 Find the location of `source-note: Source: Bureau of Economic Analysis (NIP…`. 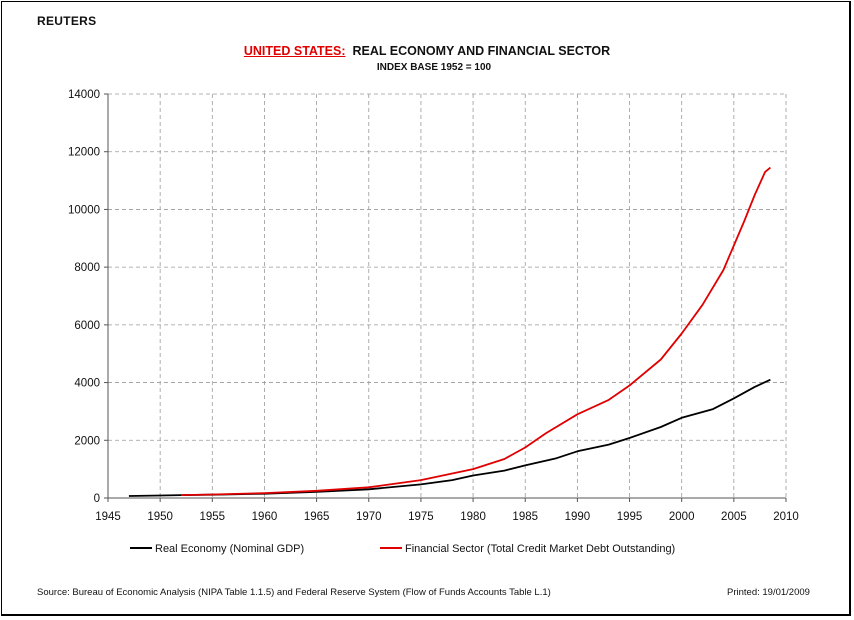

source-note: Source: Bureau of Economic Analysis (NIP… is located at coordinates (294, 592).